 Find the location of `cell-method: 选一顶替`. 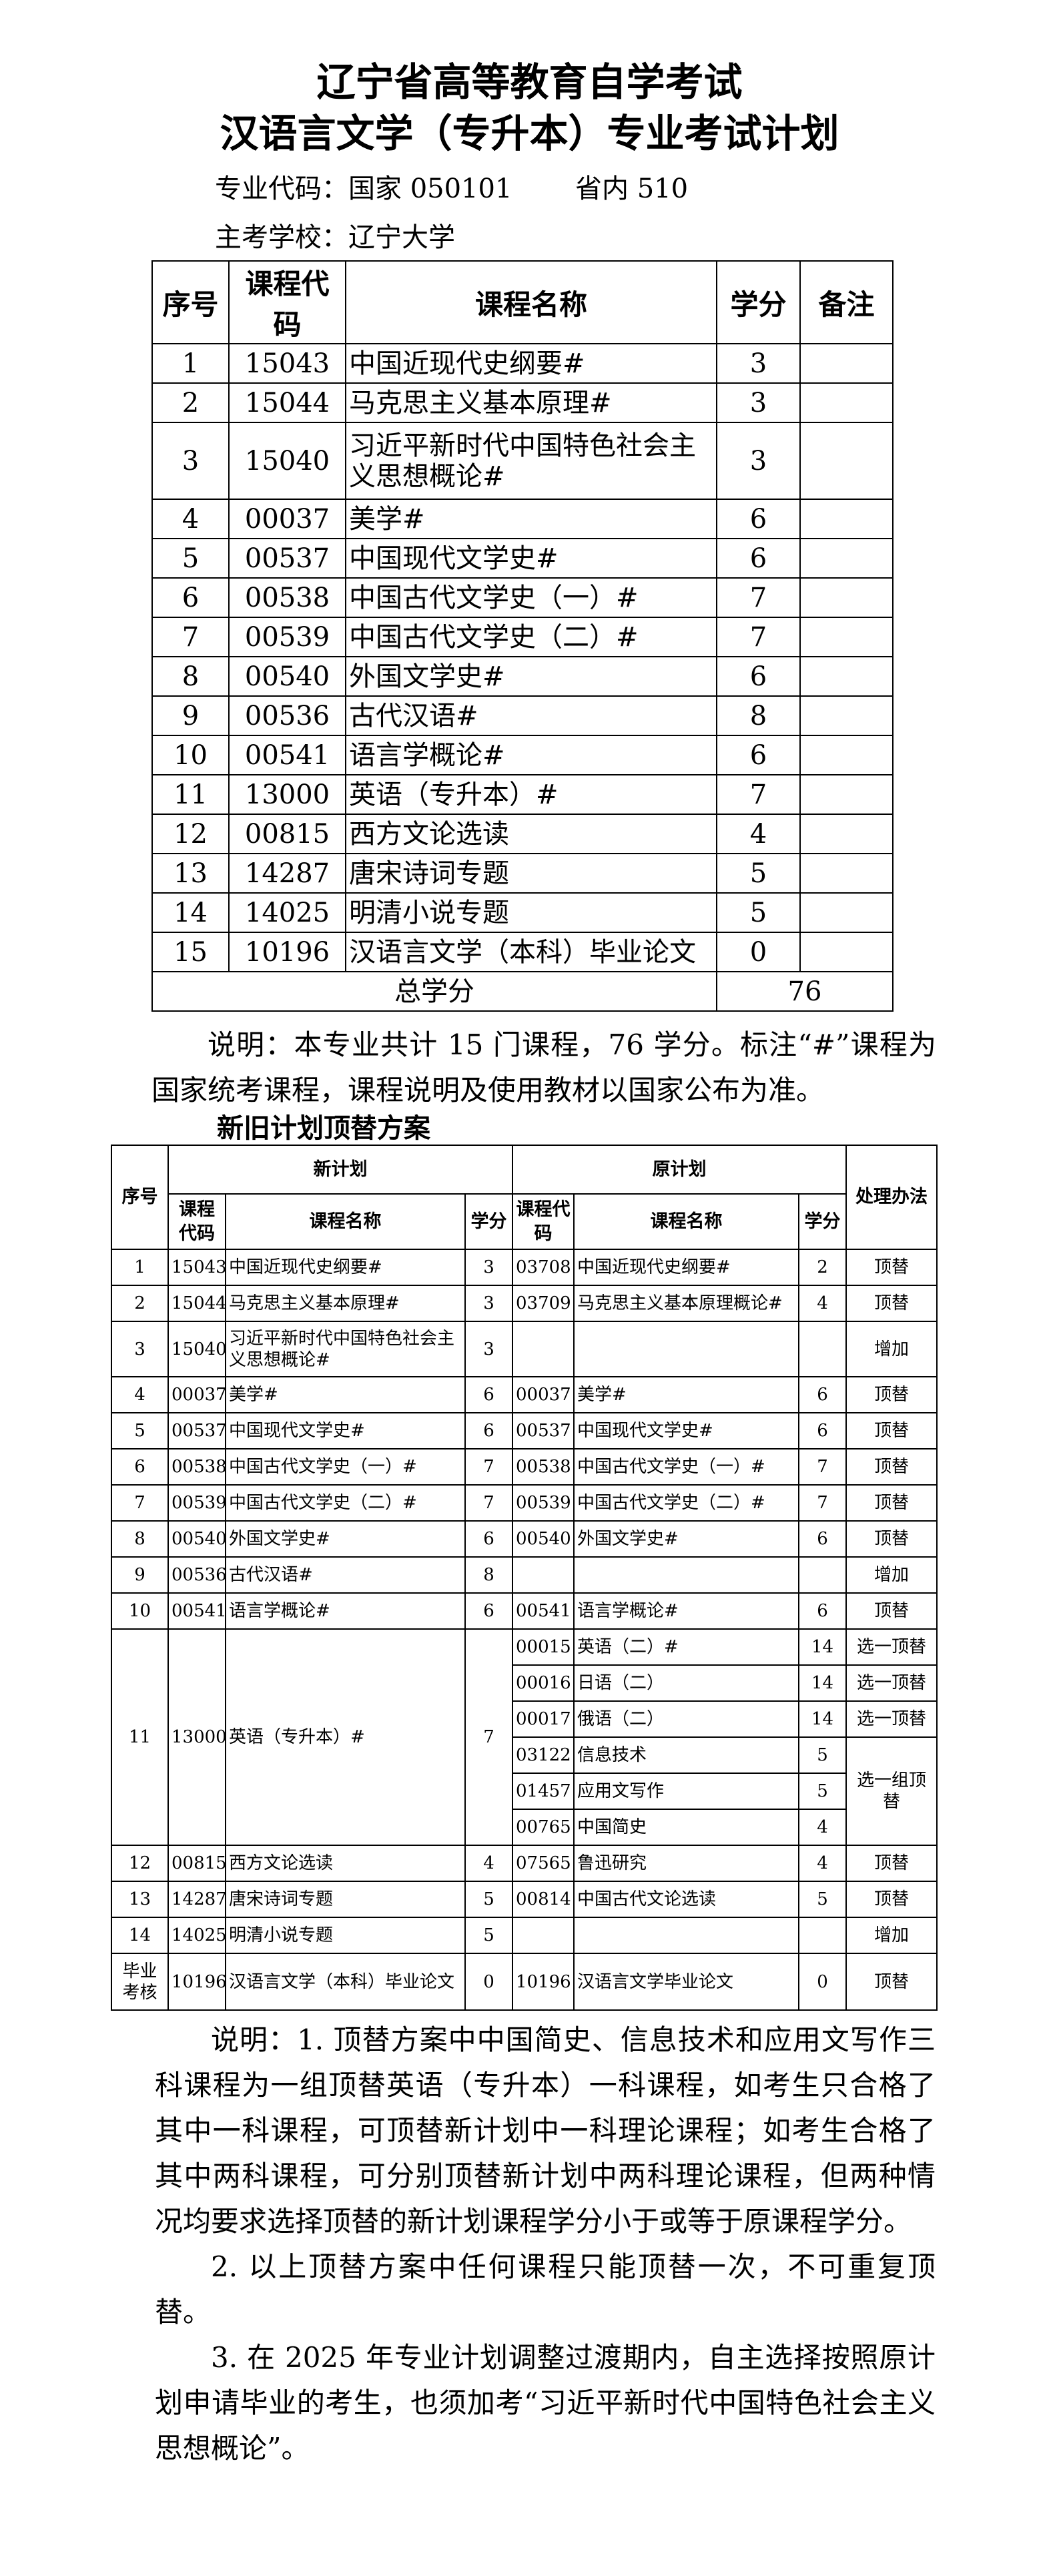

cell-method: 选一顶替 is located at coordinates (892, 1647).